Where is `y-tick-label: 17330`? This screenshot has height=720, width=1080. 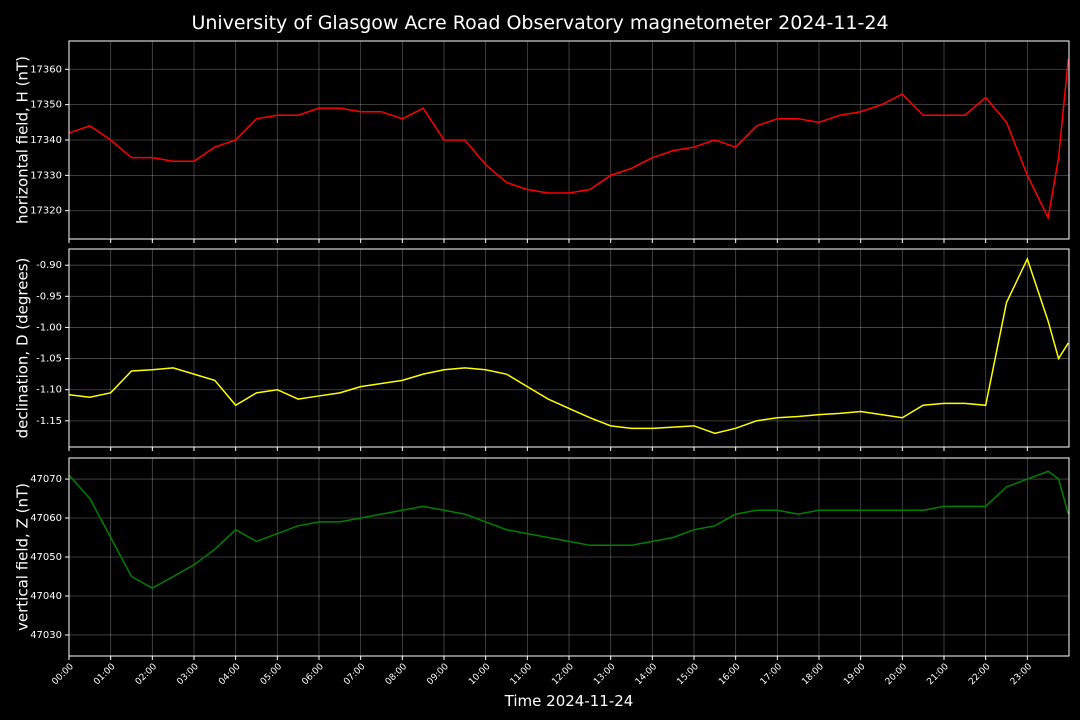 y-tick-label: 17330 is located at coordinates (46, 175).